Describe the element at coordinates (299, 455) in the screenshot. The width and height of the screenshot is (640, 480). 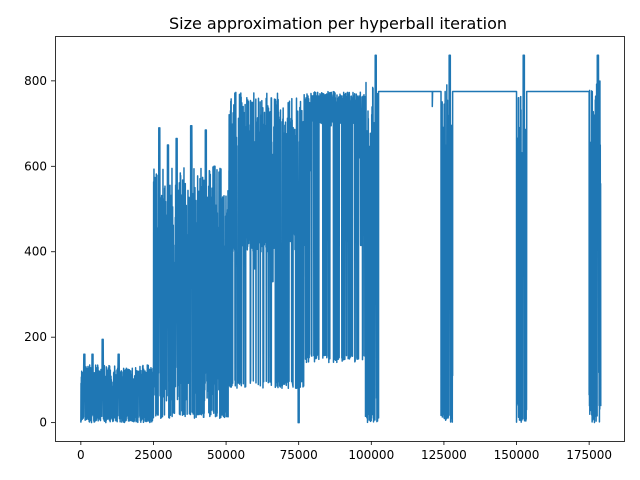
I see `x-tick-label: 75000` at that location.